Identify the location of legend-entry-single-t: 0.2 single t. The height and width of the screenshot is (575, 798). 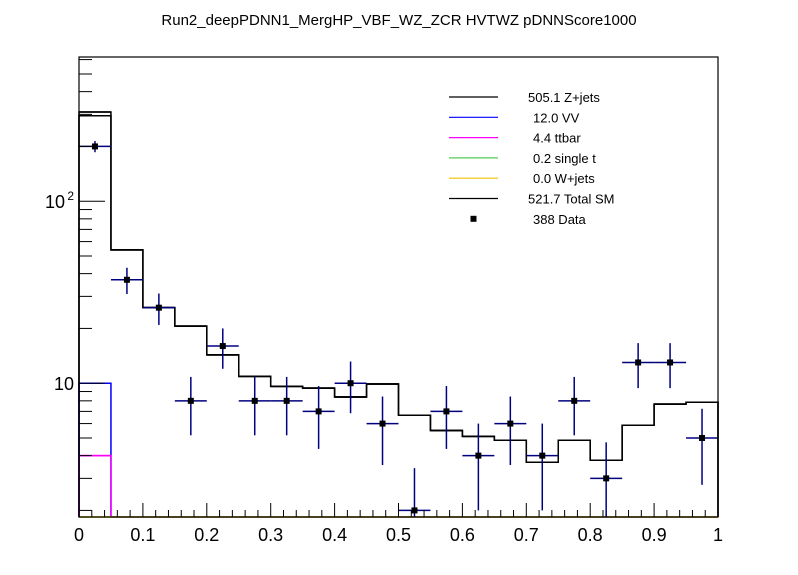
(522, 158).